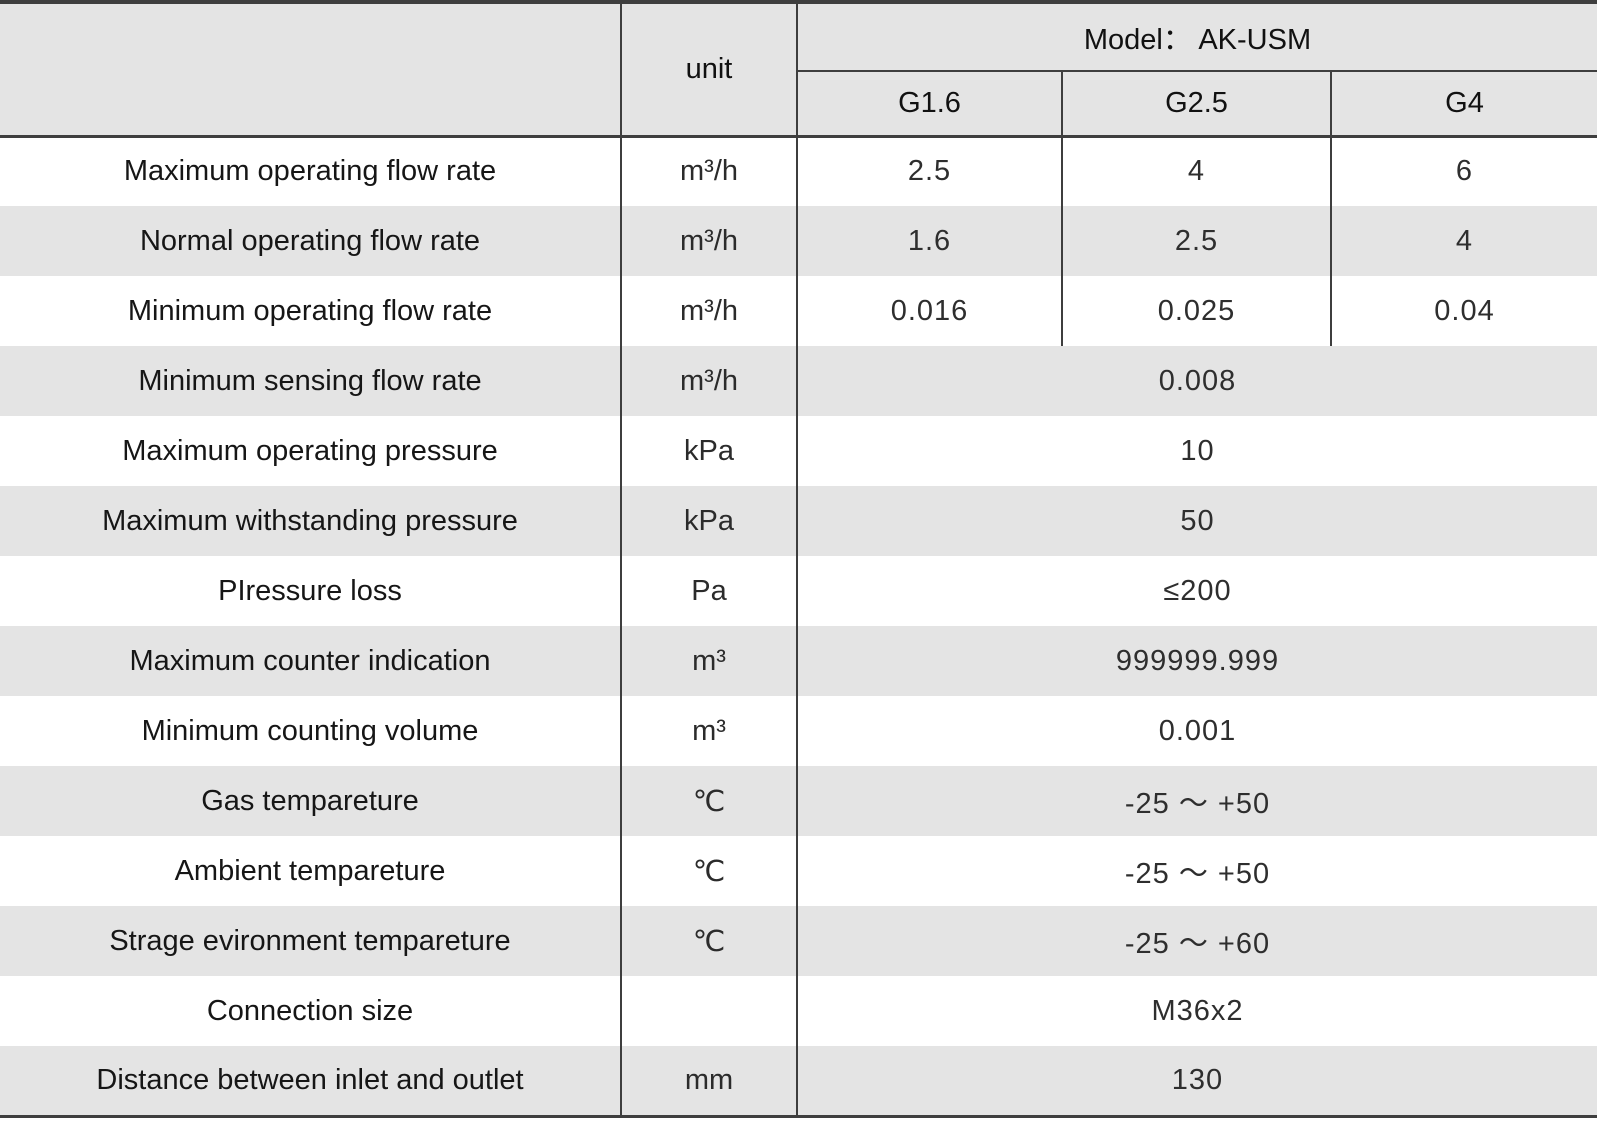 This screenshot has width=1600, height=1146. What do you see at coordinates (311, 1011) in the screenshot?
I see `row-label-cell: Connection size` at bounding box center [311, 1011].